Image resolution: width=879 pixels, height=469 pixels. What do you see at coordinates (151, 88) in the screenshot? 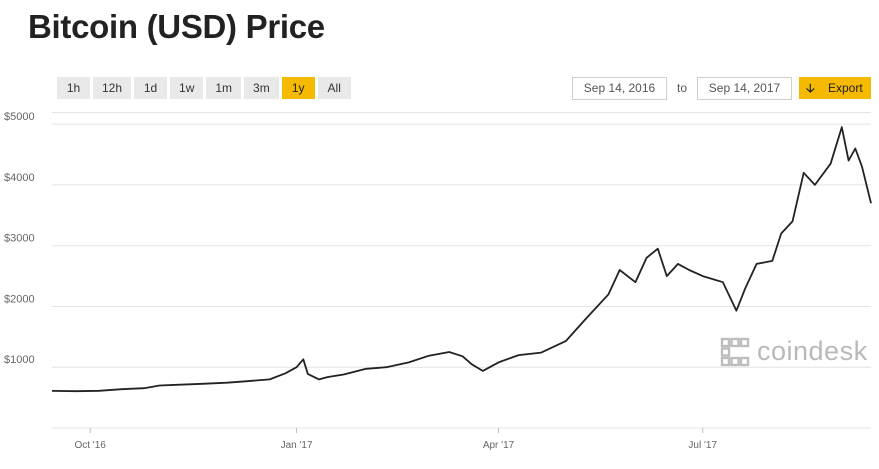
I see `range-1d-button: 1d` at bounding box center [151, 88].